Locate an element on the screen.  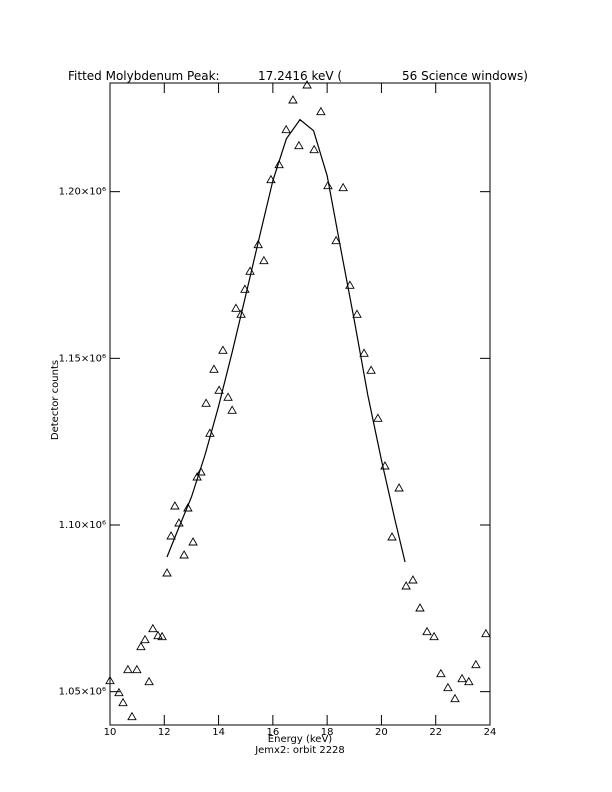
title-windows: 56 Science windows) is located at coordinates (465, 76).